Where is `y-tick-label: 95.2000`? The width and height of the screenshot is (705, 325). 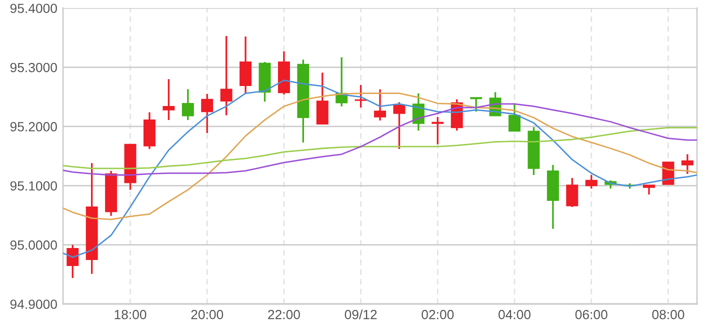
y-tick-label: 95.2000 is located at coordinates (33, 127).